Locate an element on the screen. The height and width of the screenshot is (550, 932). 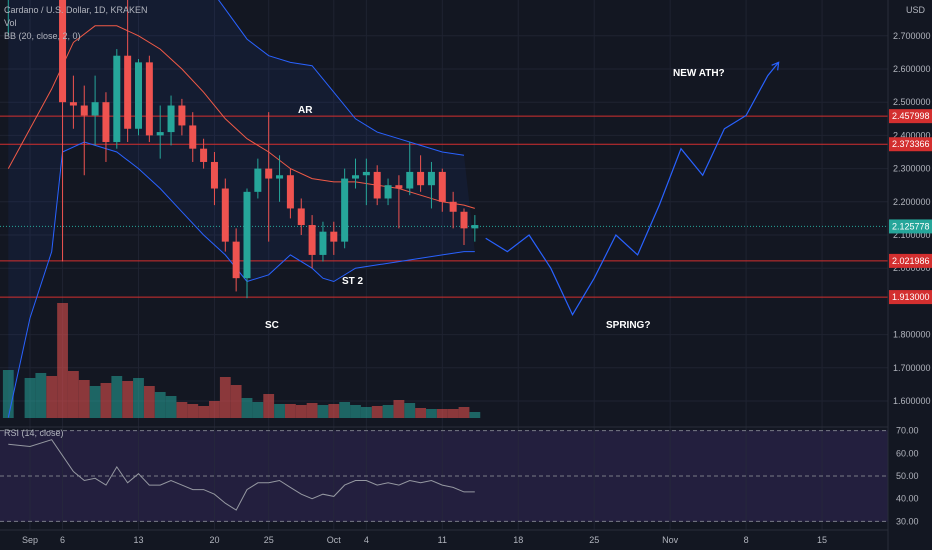
price-level-label-2-bg is located at coordinates (910, 260).